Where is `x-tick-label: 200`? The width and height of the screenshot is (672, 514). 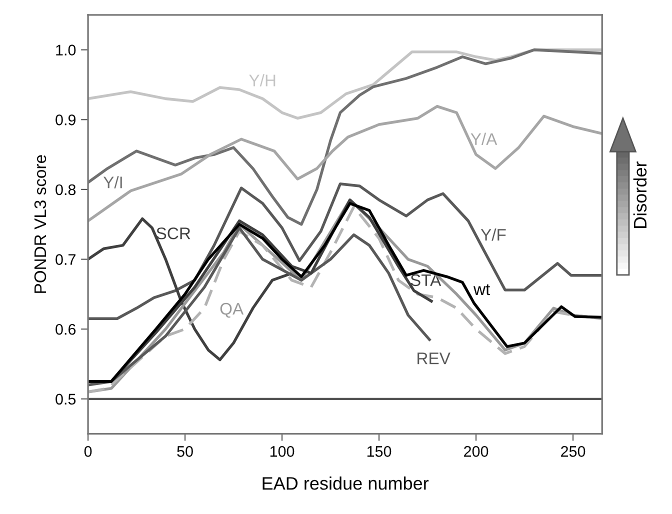
x-tick-label: 200 is located at coordinates (476, 451).